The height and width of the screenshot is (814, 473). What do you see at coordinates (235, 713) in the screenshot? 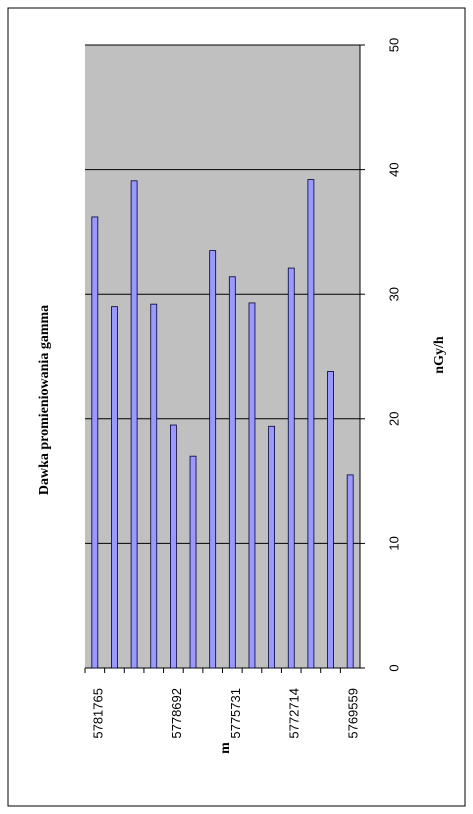
I see `x-tick-label: 5775731` at bounding box center [235, 713].